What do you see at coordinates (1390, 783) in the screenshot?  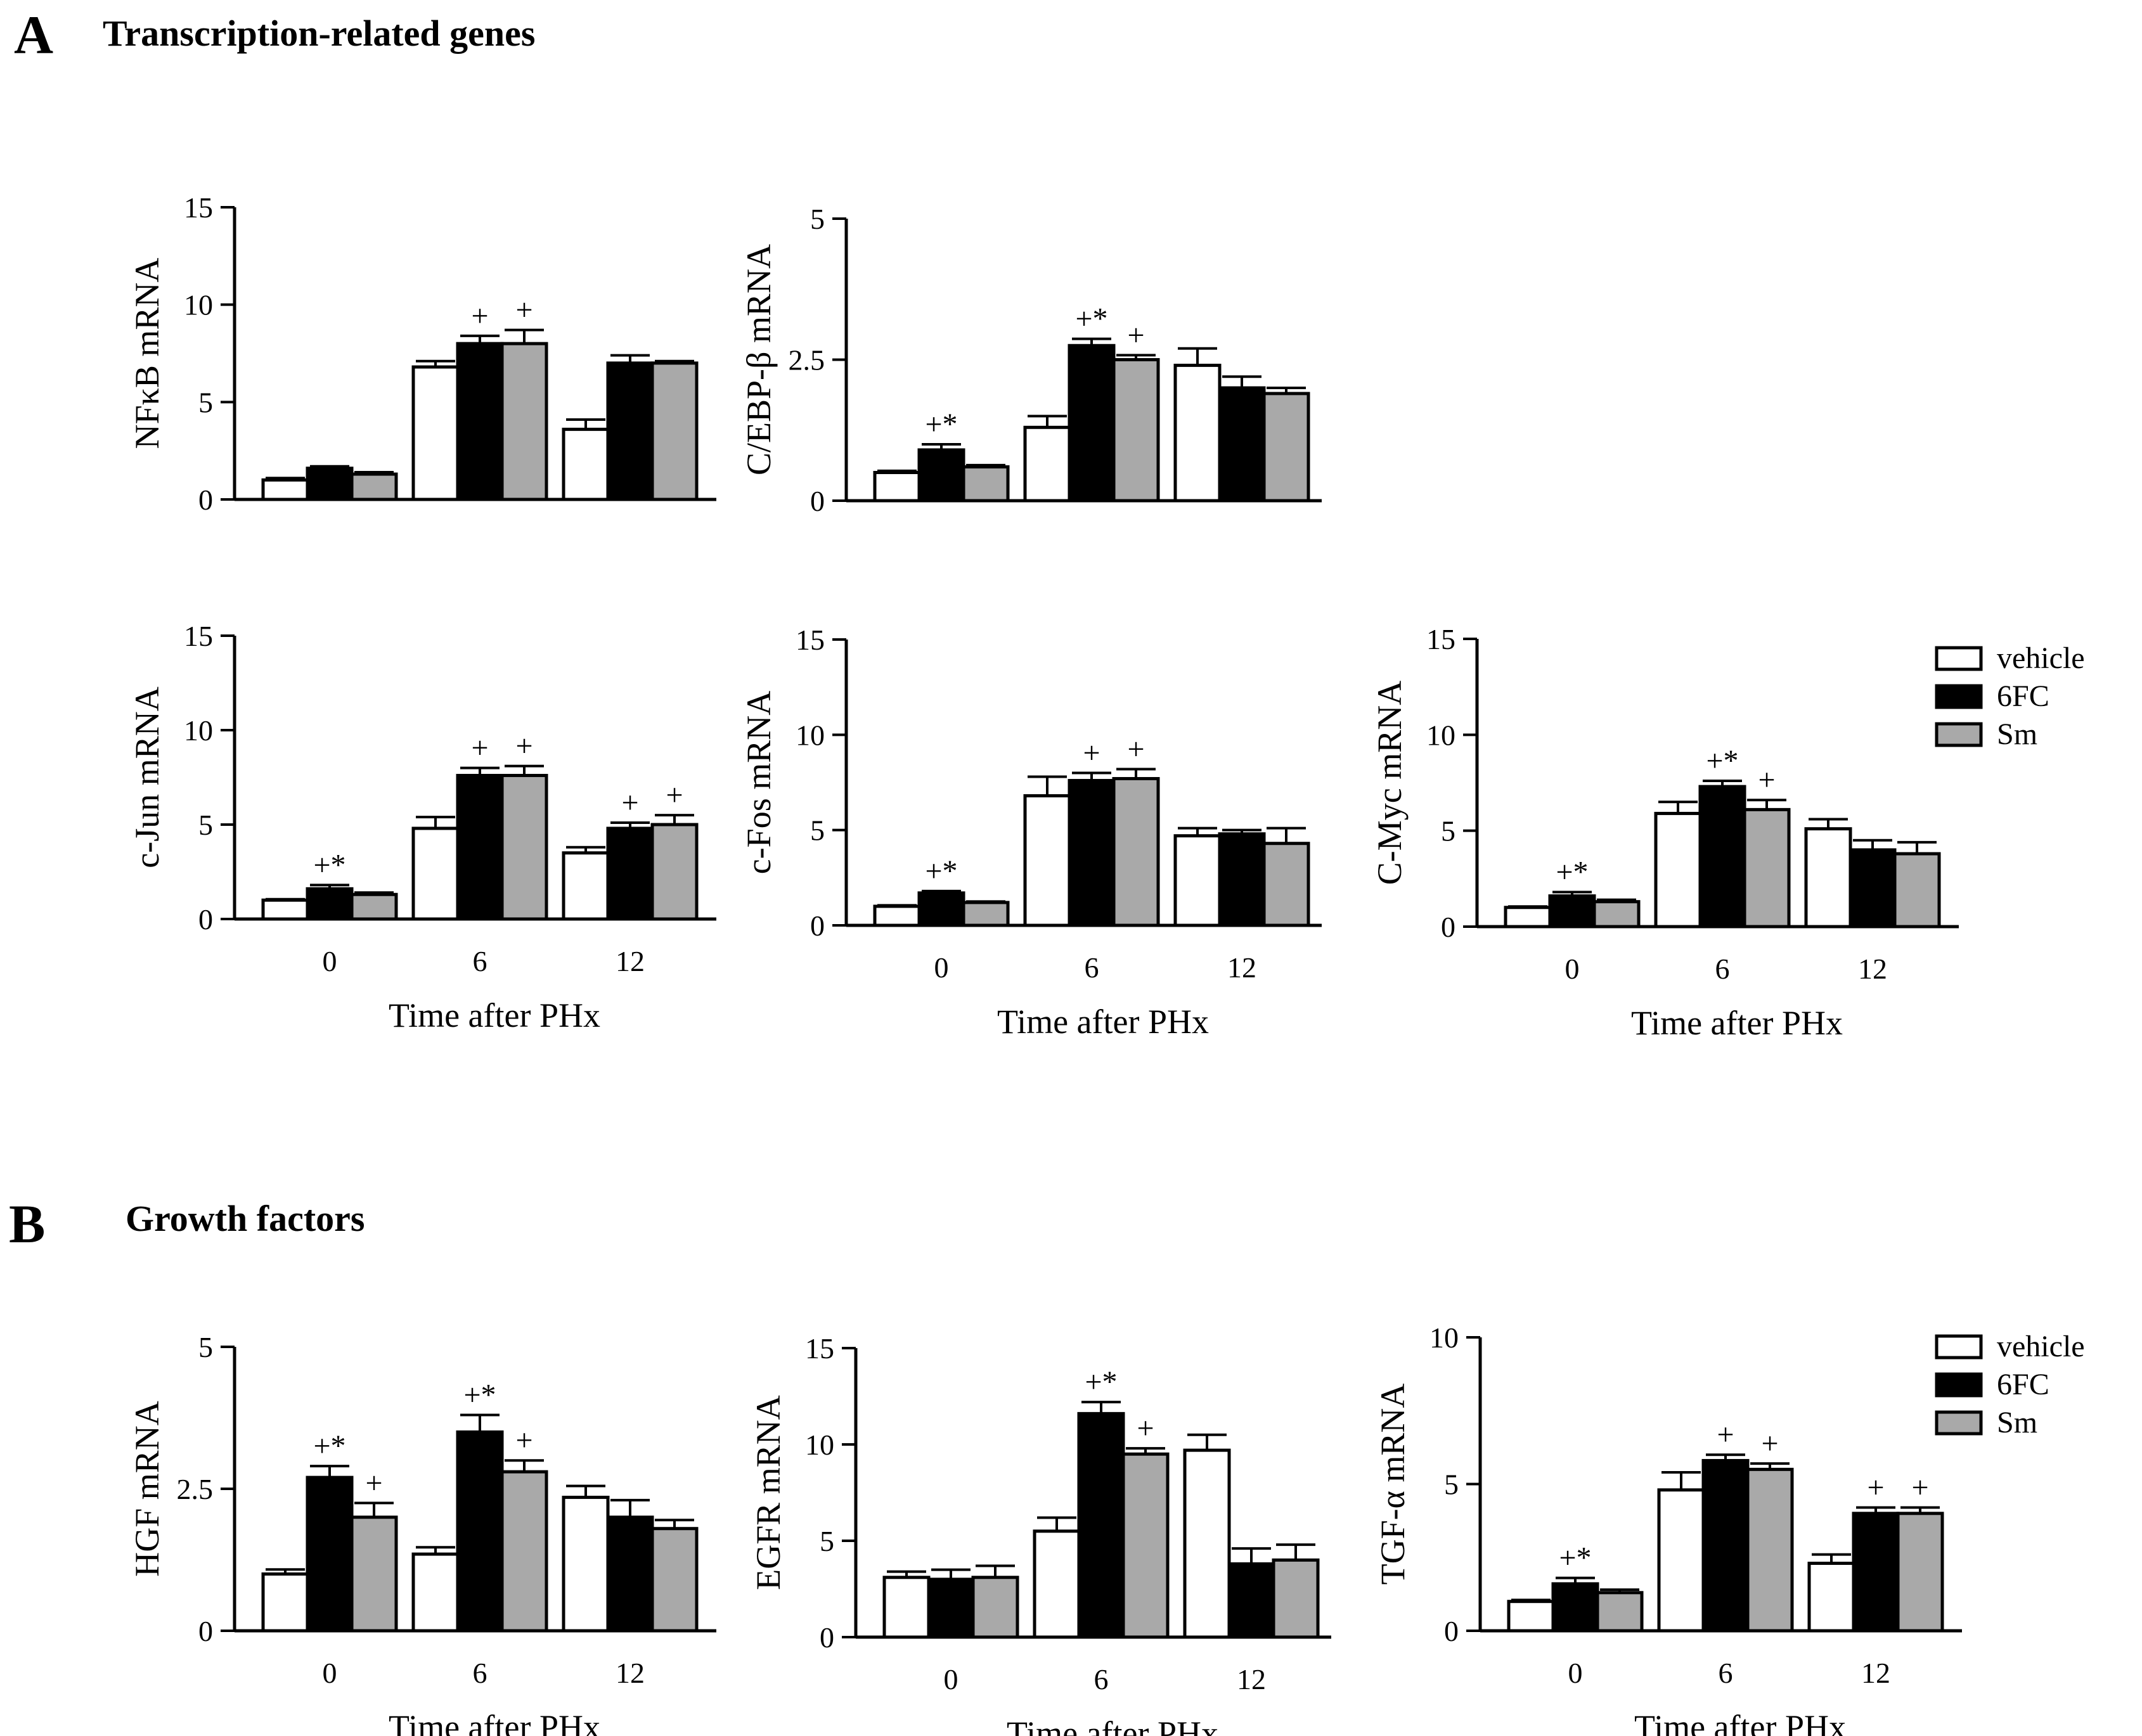 I see `y-axis-label: C-Myc mRNA` at bounding box center [1390, 783].